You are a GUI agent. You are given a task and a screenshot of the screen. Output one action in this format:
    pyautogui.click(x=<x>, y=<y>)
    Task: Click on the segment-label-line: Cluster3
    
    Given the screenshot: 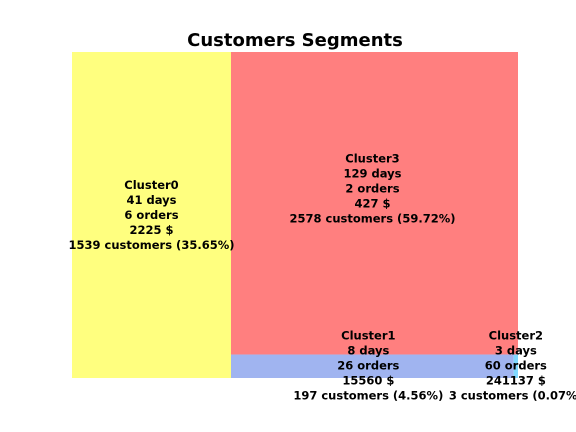 What is the action you would take?
    pyautogui.click(x=372, y=158)
    